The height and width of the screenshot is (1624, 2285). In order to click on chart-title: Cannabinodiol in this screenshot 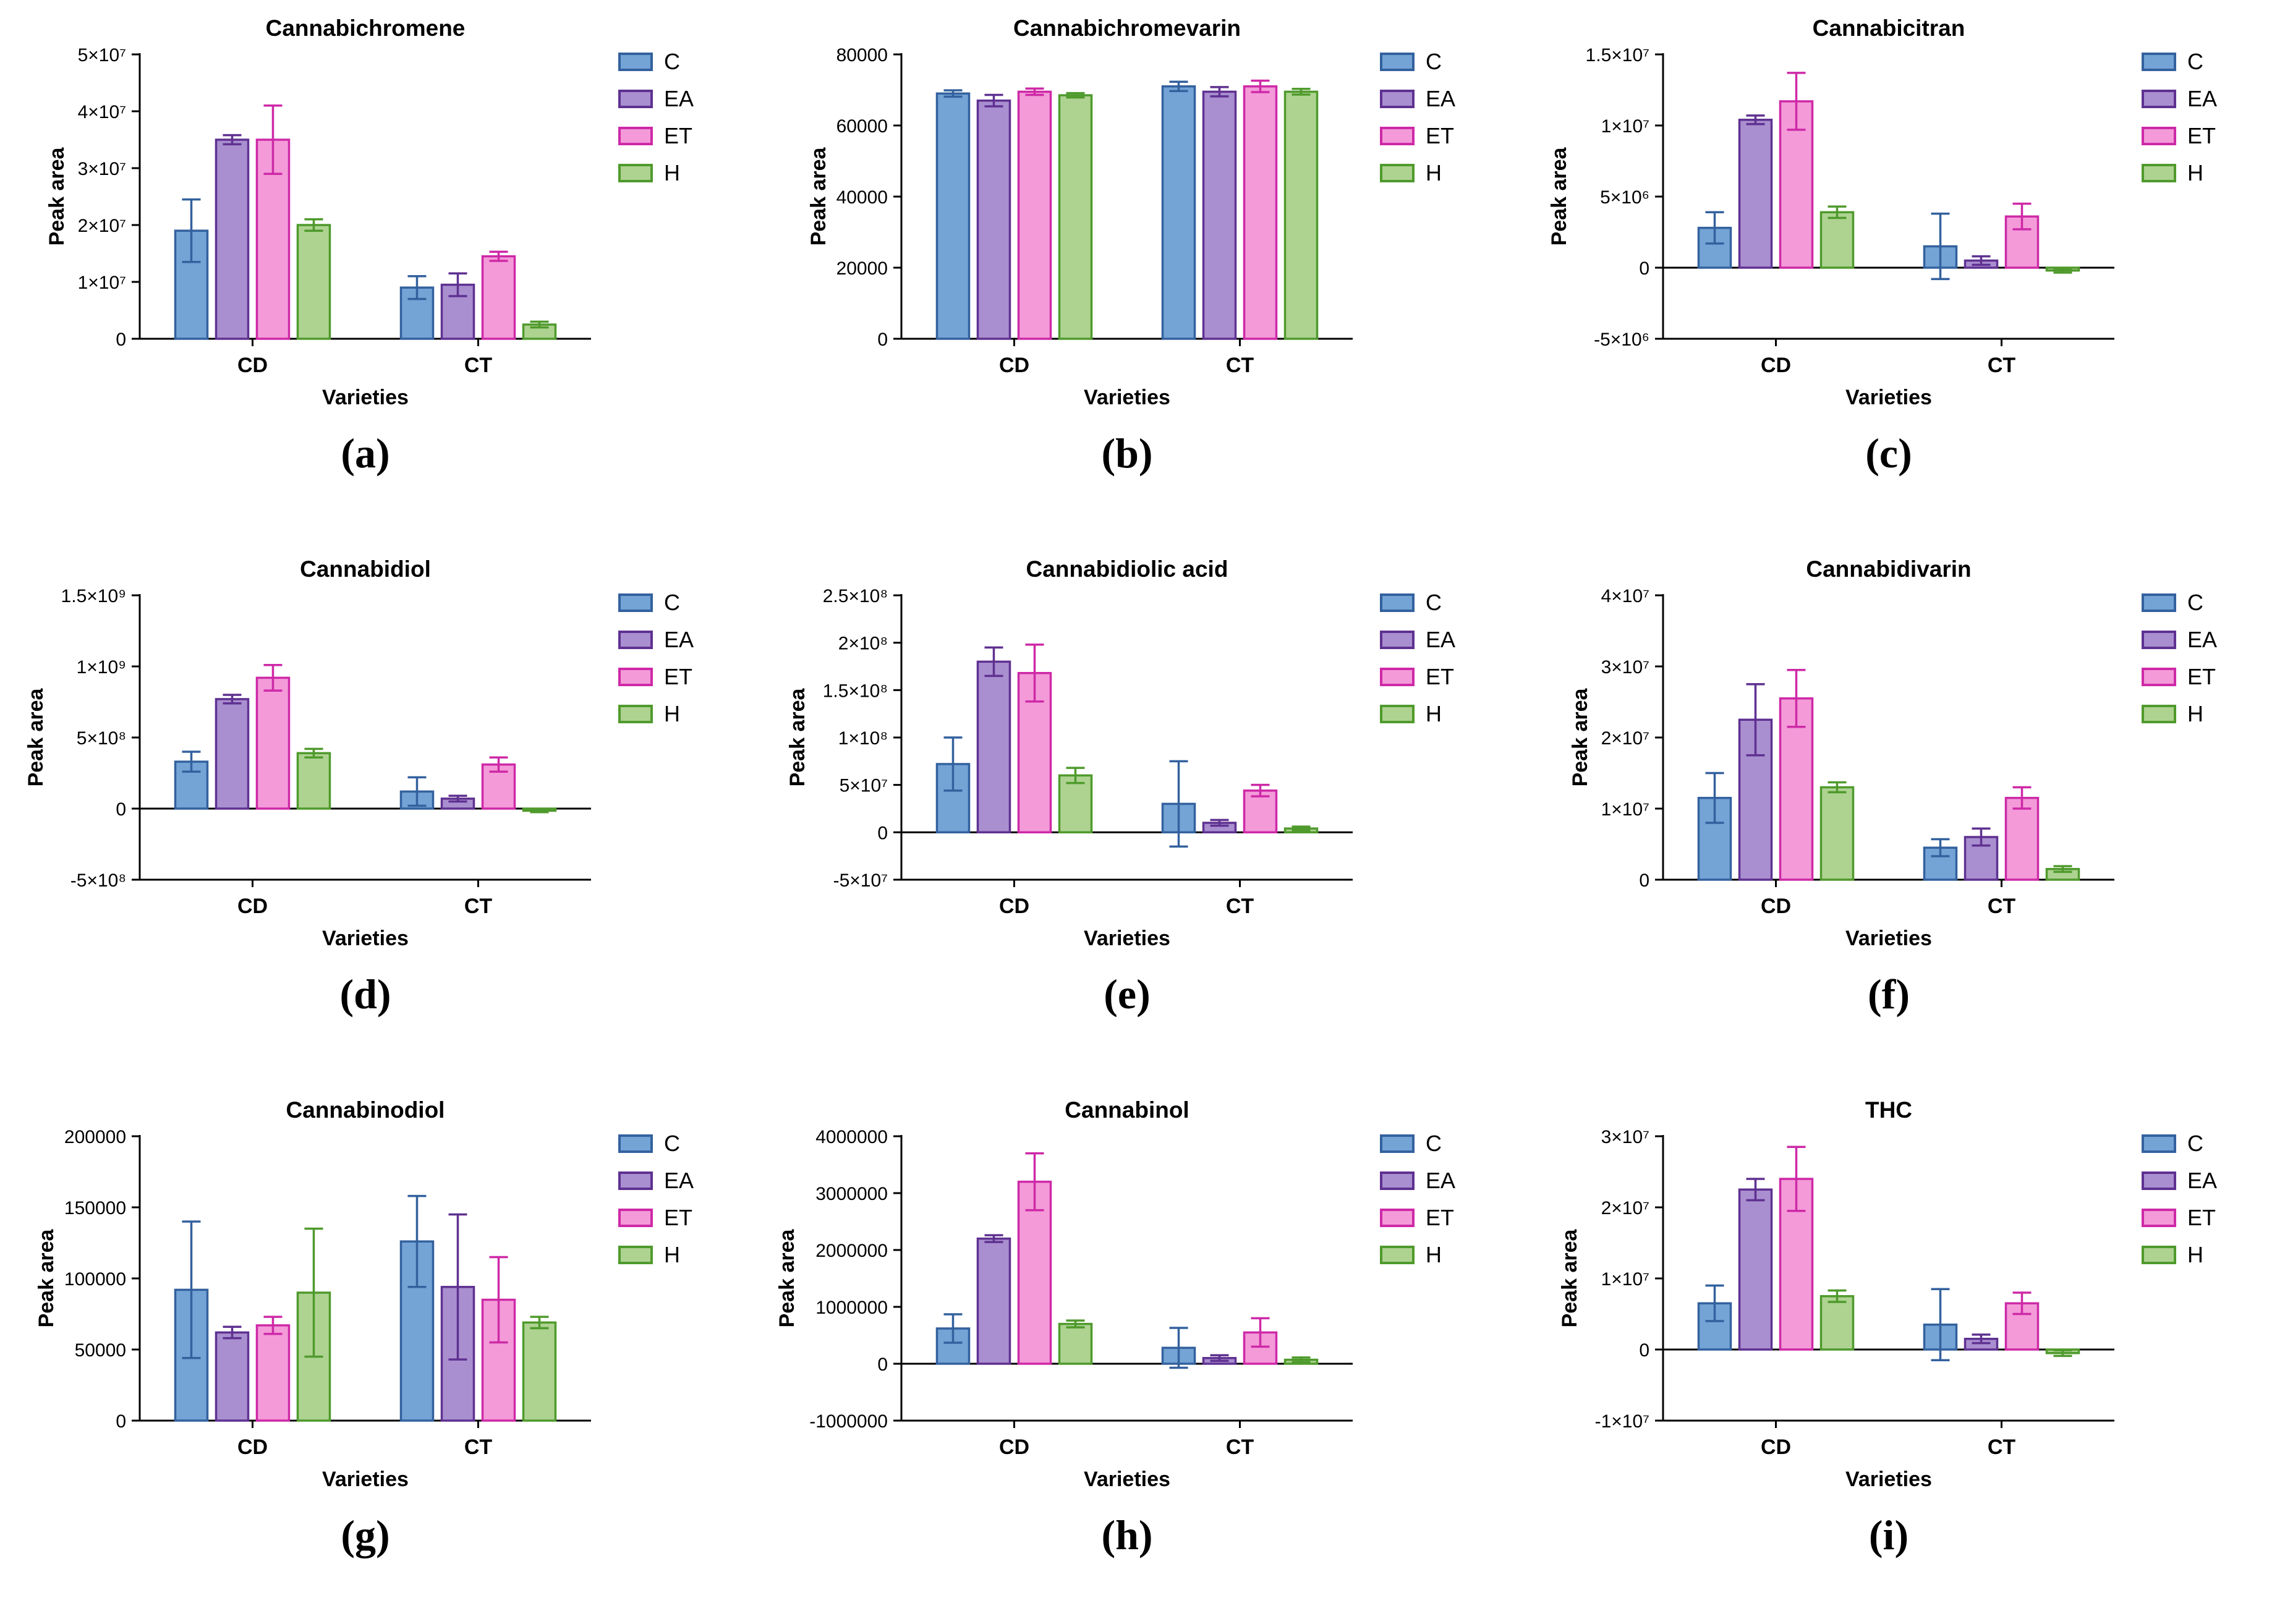, I will do `click(366, 1110)`.